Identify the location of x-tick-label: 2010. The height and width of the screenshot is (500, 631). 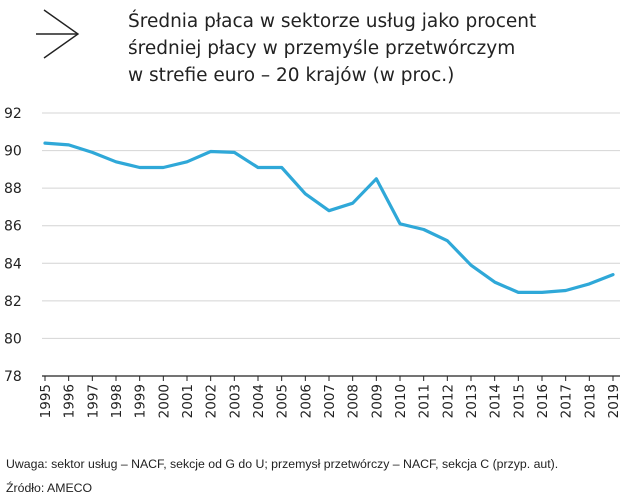
(401, 401).